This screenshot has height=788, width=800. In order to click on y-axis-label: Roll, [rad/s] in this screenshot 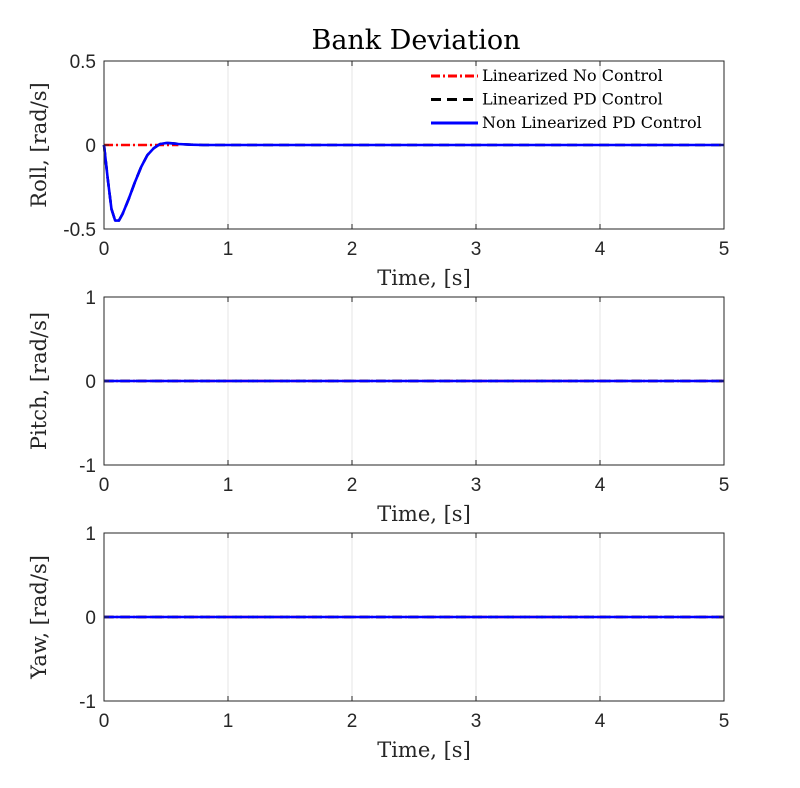, I will do `click(39, 144)`.